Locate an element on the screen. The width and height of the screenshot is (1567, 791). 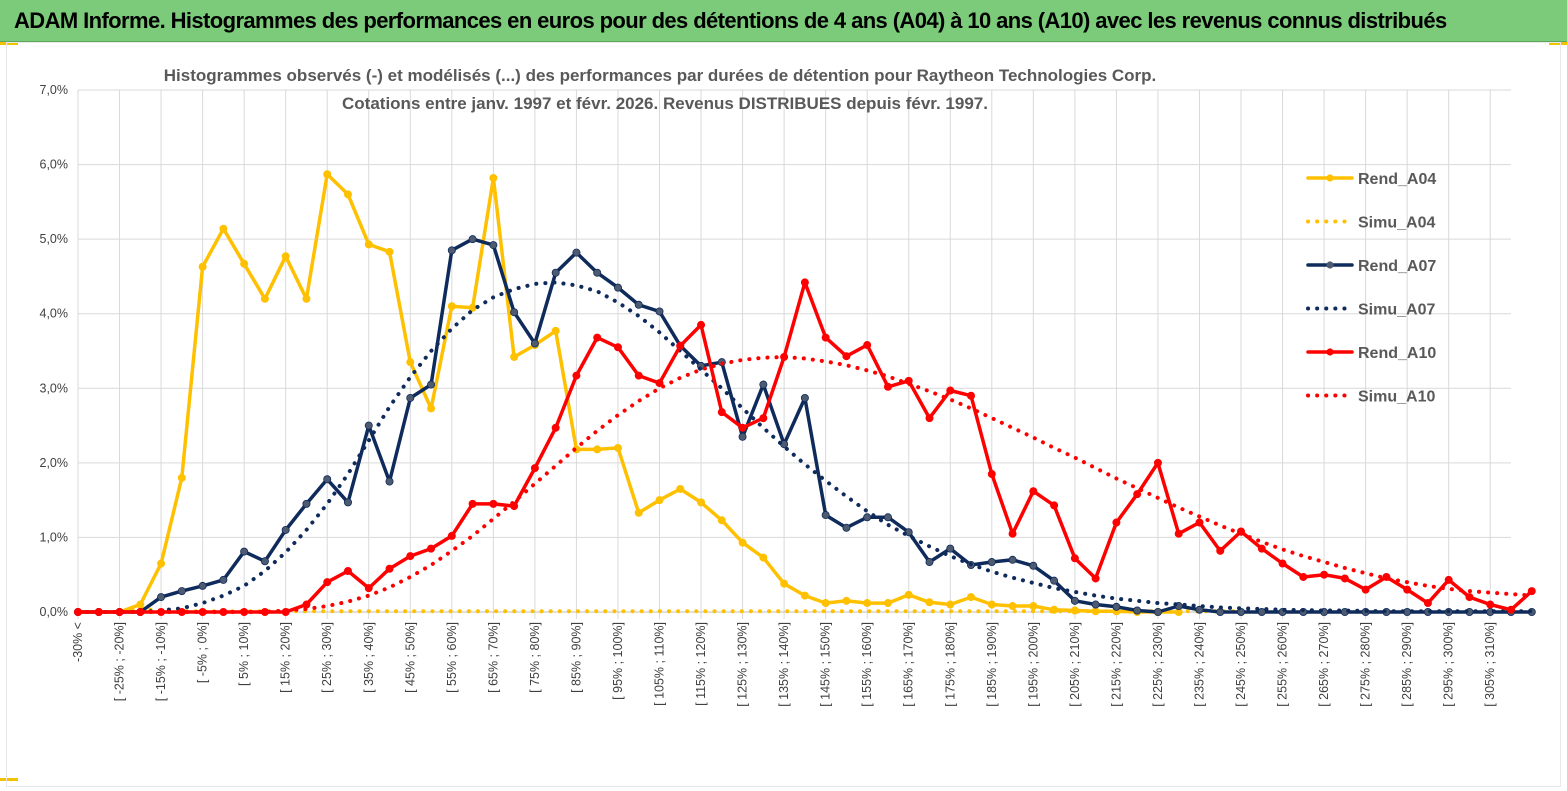
x-tick-label: [ 35% ; 40%] is located at coordinates (369, 657).